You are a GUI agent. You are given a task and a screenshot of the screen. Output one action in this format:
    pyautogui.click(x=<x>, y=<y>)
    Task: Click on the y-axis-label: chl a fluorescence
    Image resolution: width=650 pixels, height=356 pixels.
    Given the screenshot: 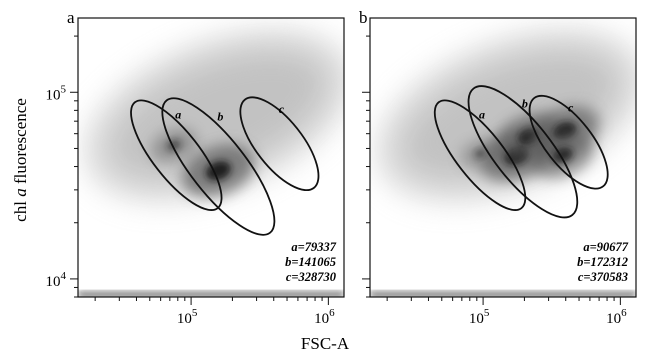 What is the action you would take?
    pyautogui.click(x=20, y=160)
    